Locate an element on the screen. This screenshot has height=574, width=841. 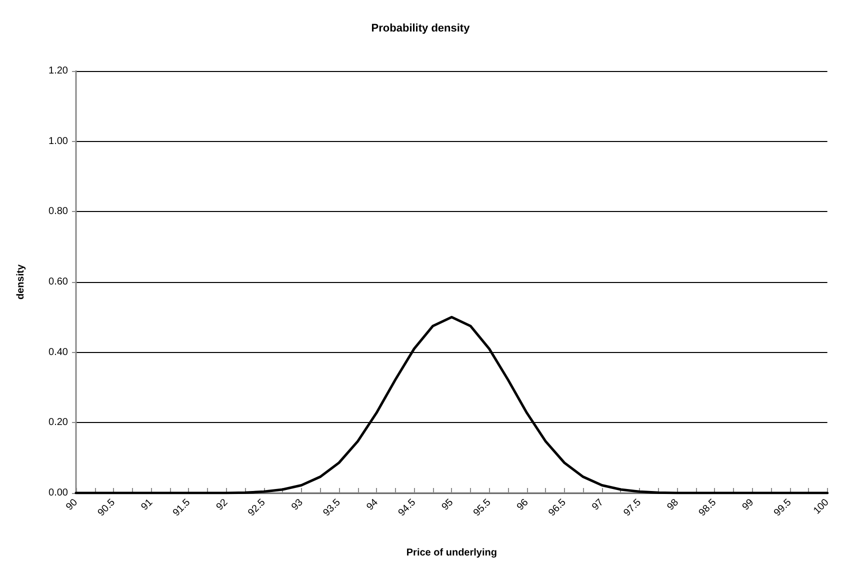
x-tick-label: 91.5 is located at coordinates (182, 507).